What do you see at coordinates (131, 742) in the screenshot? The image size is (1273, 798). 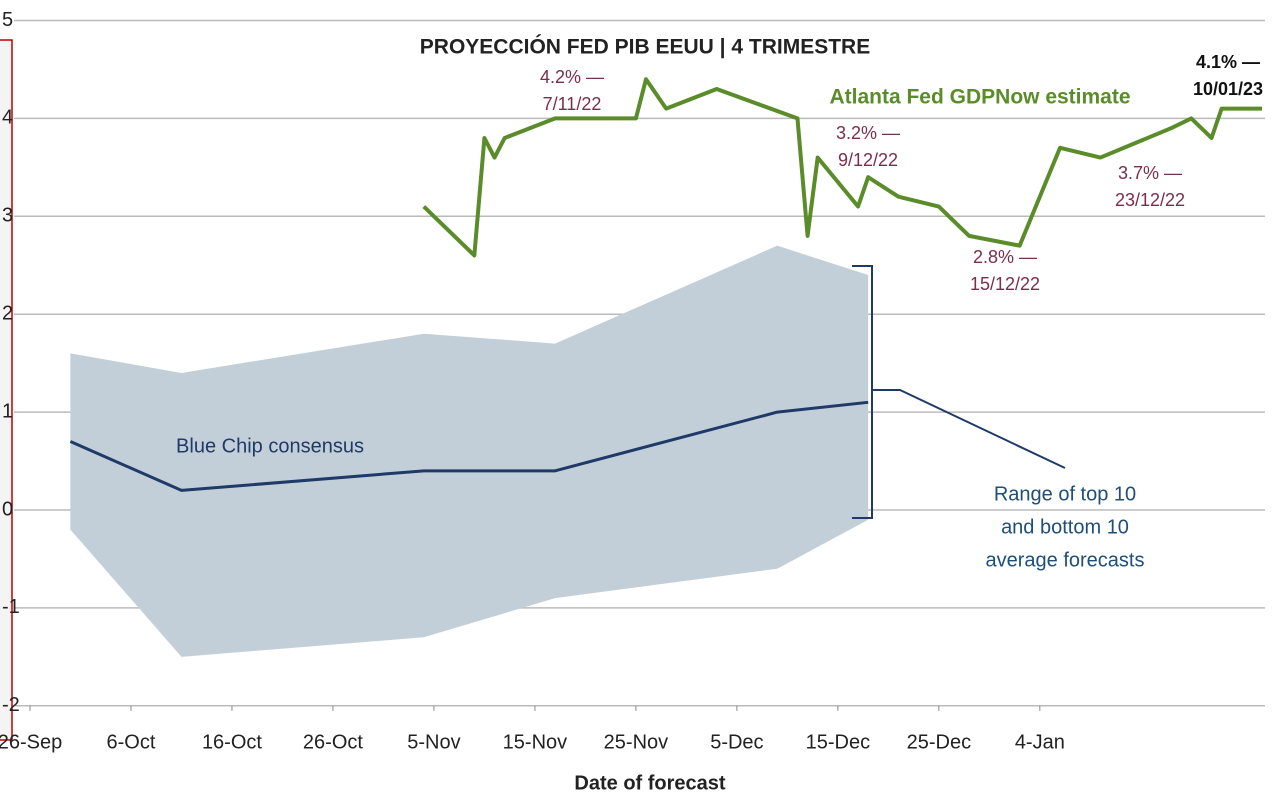 I see `x-tick-label: 6-Oct` at bounding box center [131, 742].